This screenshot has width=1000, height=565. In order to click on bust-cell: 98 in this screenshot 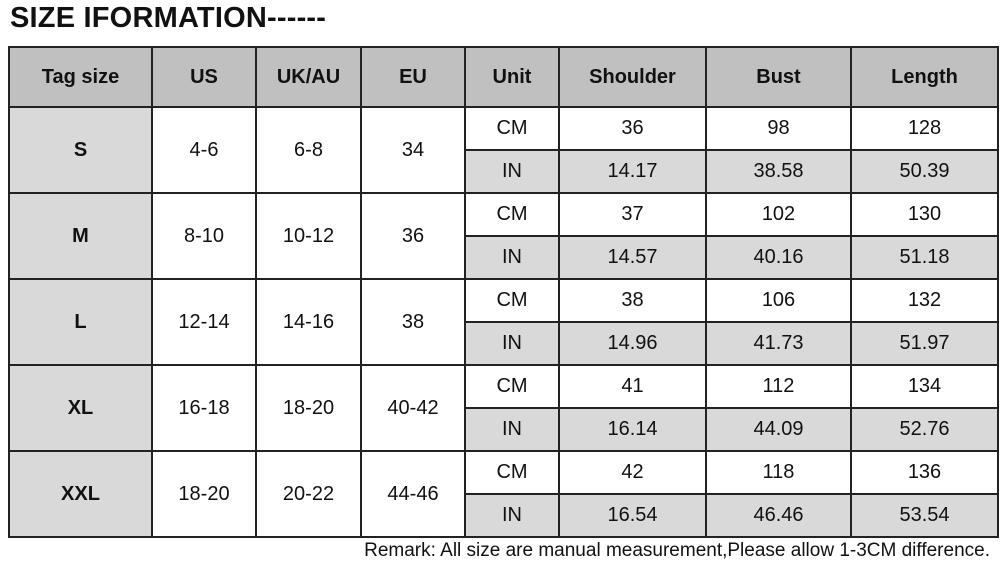, I will do `click(778, 128)`.